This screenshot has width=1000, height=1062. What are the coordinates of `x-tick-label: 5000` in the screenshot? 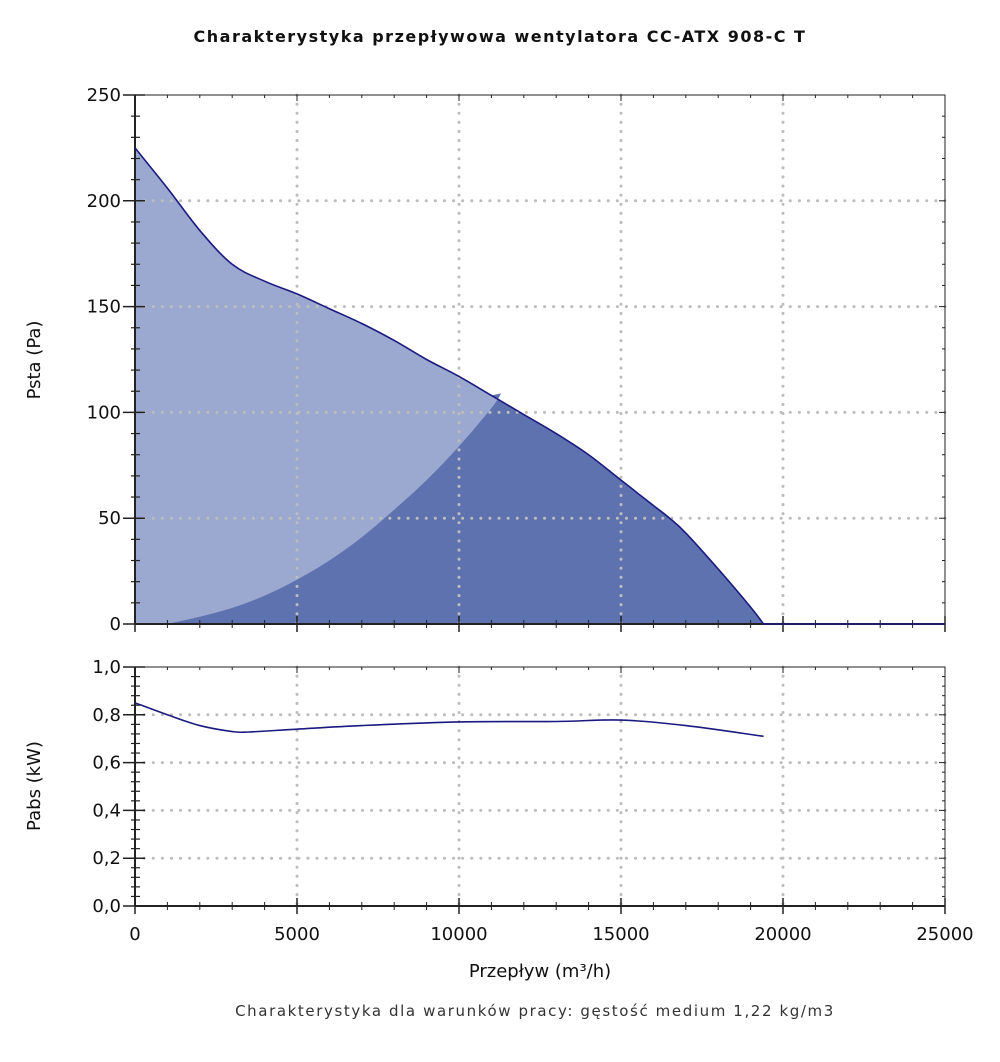 It's located at (297, 934).